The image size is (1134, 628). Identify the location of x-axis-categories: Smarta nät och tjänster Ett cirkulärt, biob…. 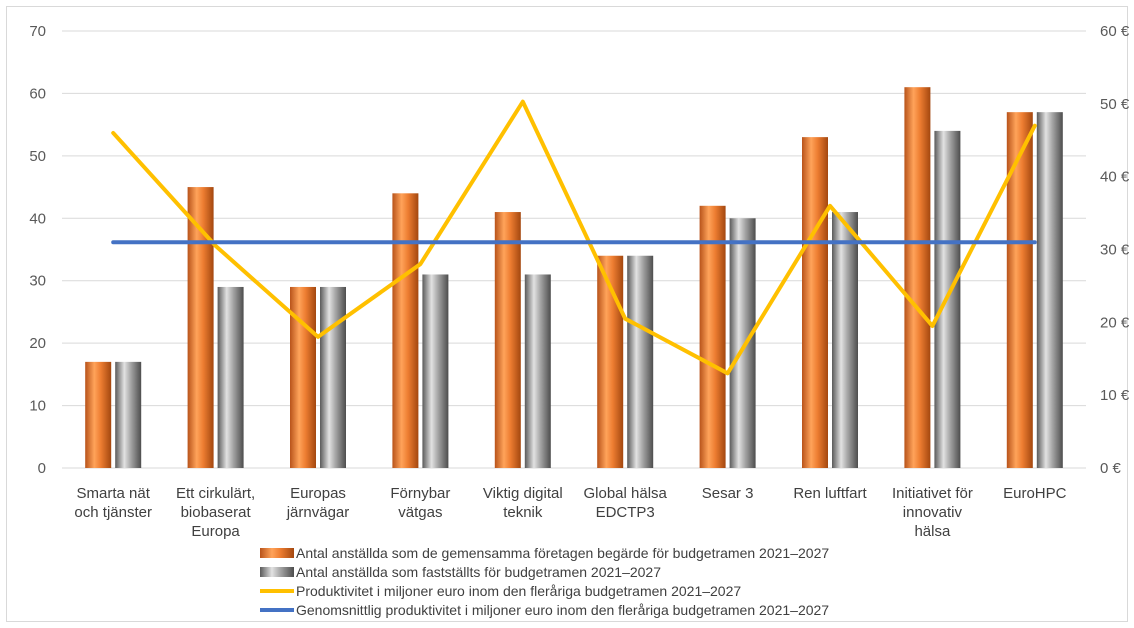
(570, 512).